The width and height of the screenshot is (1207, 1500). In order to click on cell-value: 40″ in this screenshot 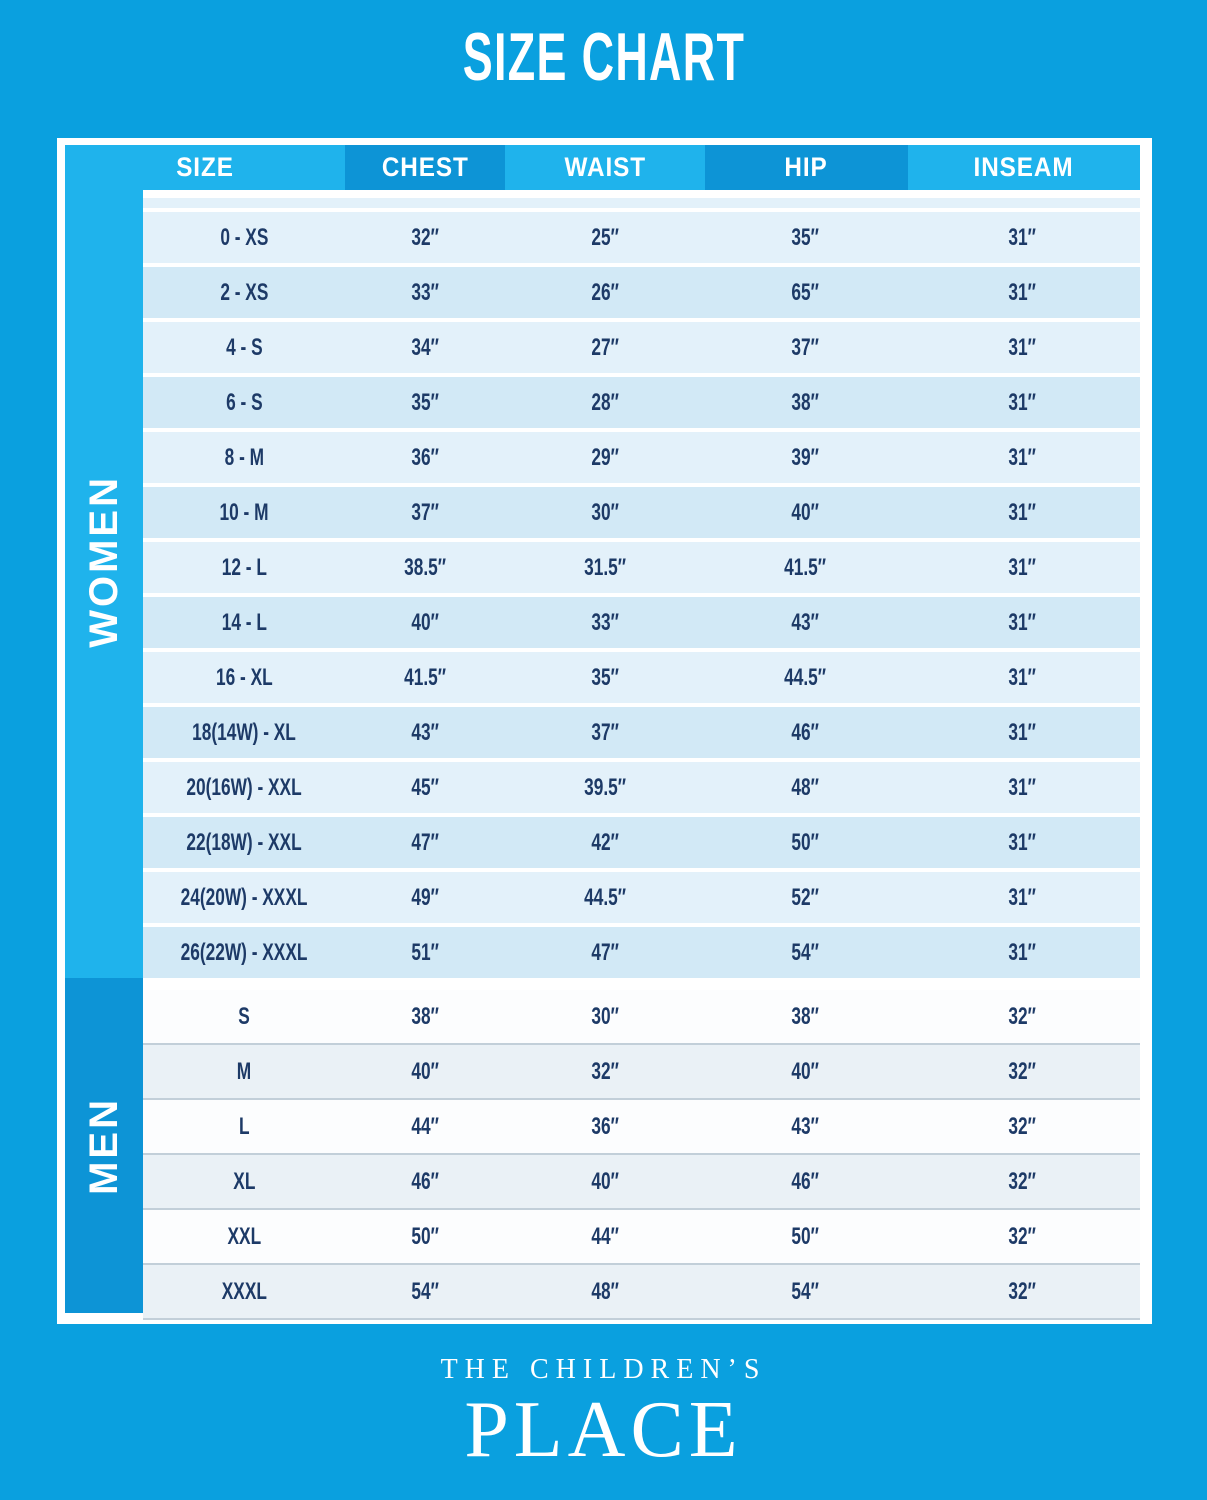, I will do `click(805, 512)`.